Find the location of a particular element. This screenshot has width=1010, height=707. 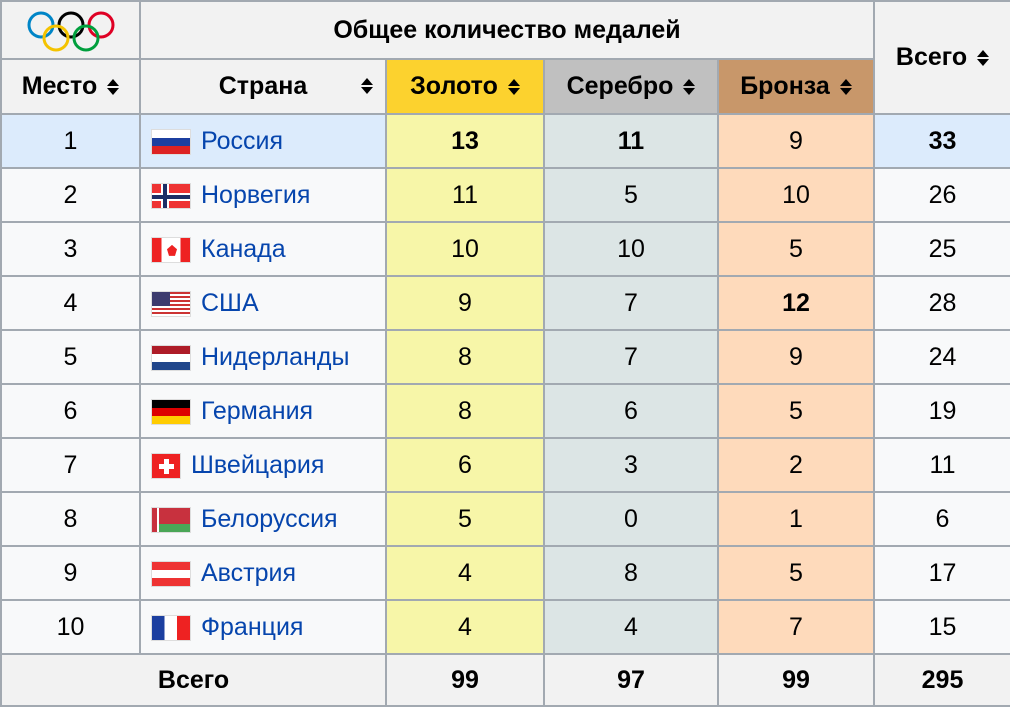

gold-cell: 5 is located at coordinates (465, 519).